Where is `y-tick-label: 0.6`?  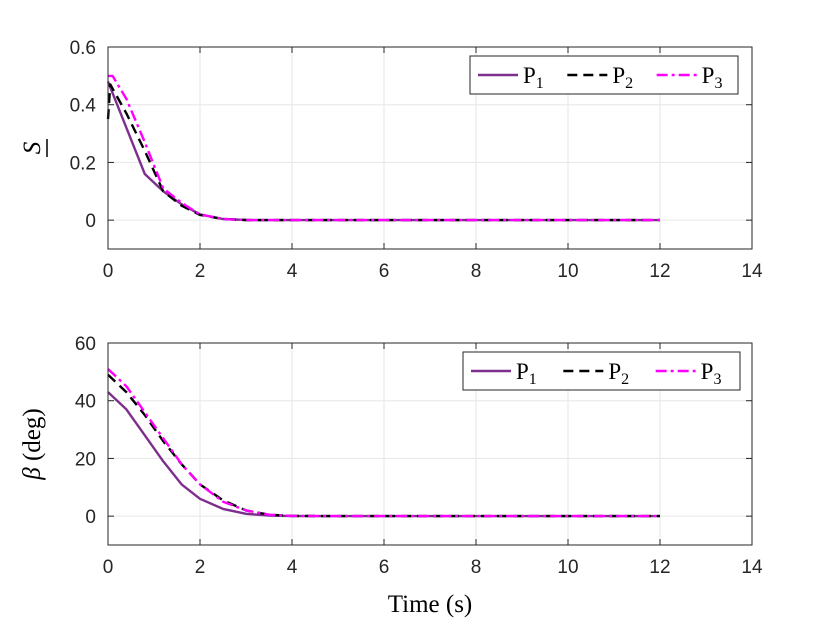 y-tick-label: 0.6 is located at coordinates (83, 48).